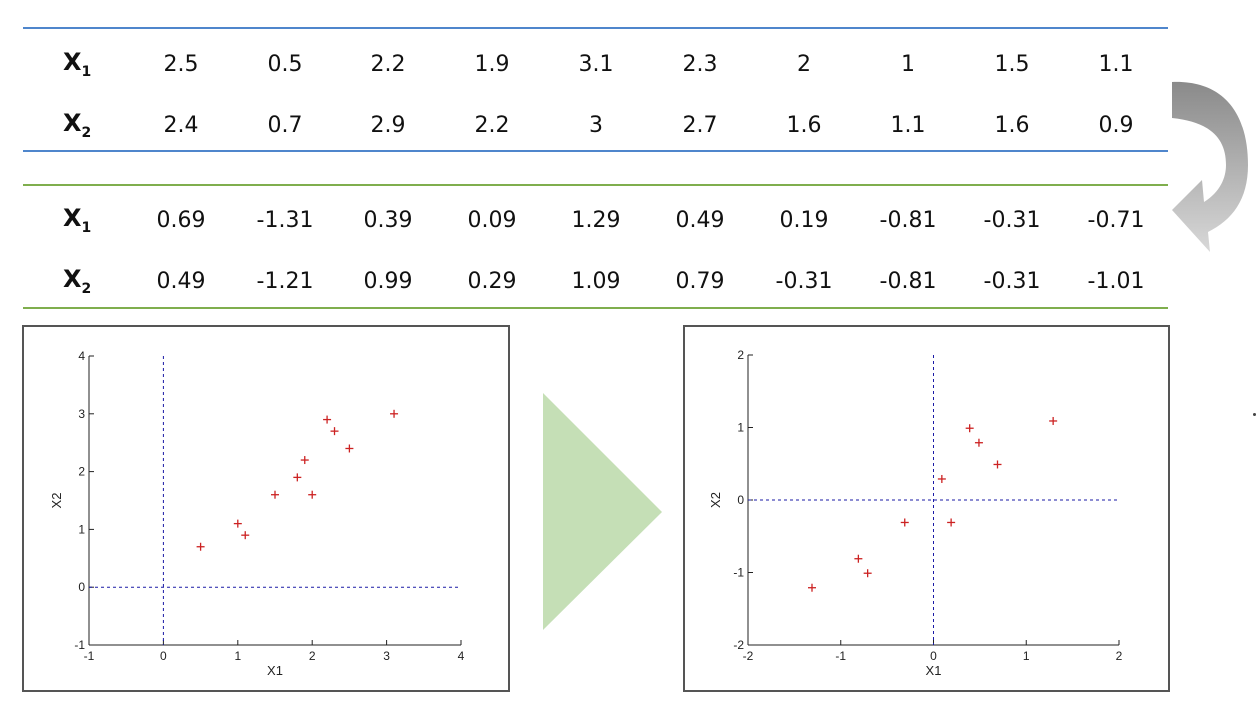 This screenshot has height=703, width=1260. Describe the element at coordinates (386, 656) in the screenshot. I see `x-tick-label: 3` at that location.